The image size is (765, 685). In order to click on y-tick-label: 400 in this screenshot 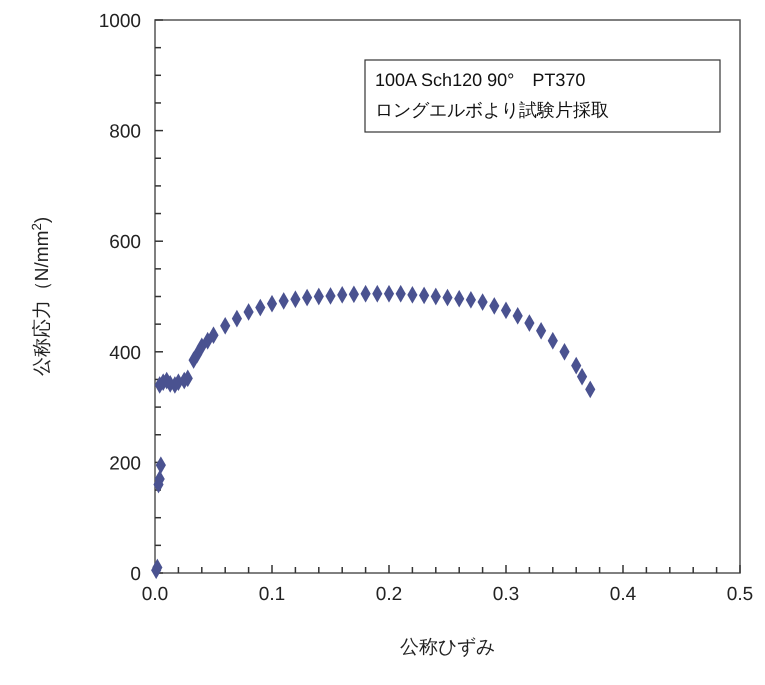, I will do `click(125, 353)`.